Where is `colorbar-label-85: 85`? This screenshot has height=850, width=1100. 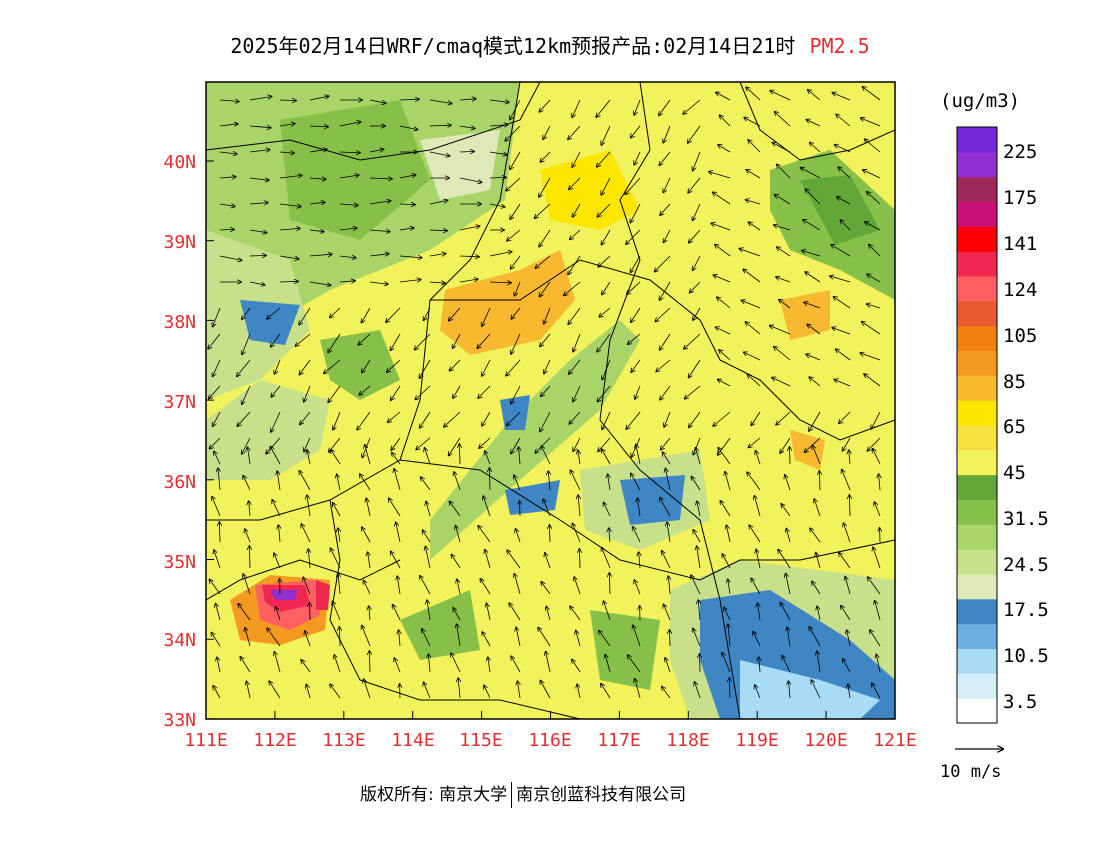 colorbar-label-85: 85 is located at coordinates (1014, 382).